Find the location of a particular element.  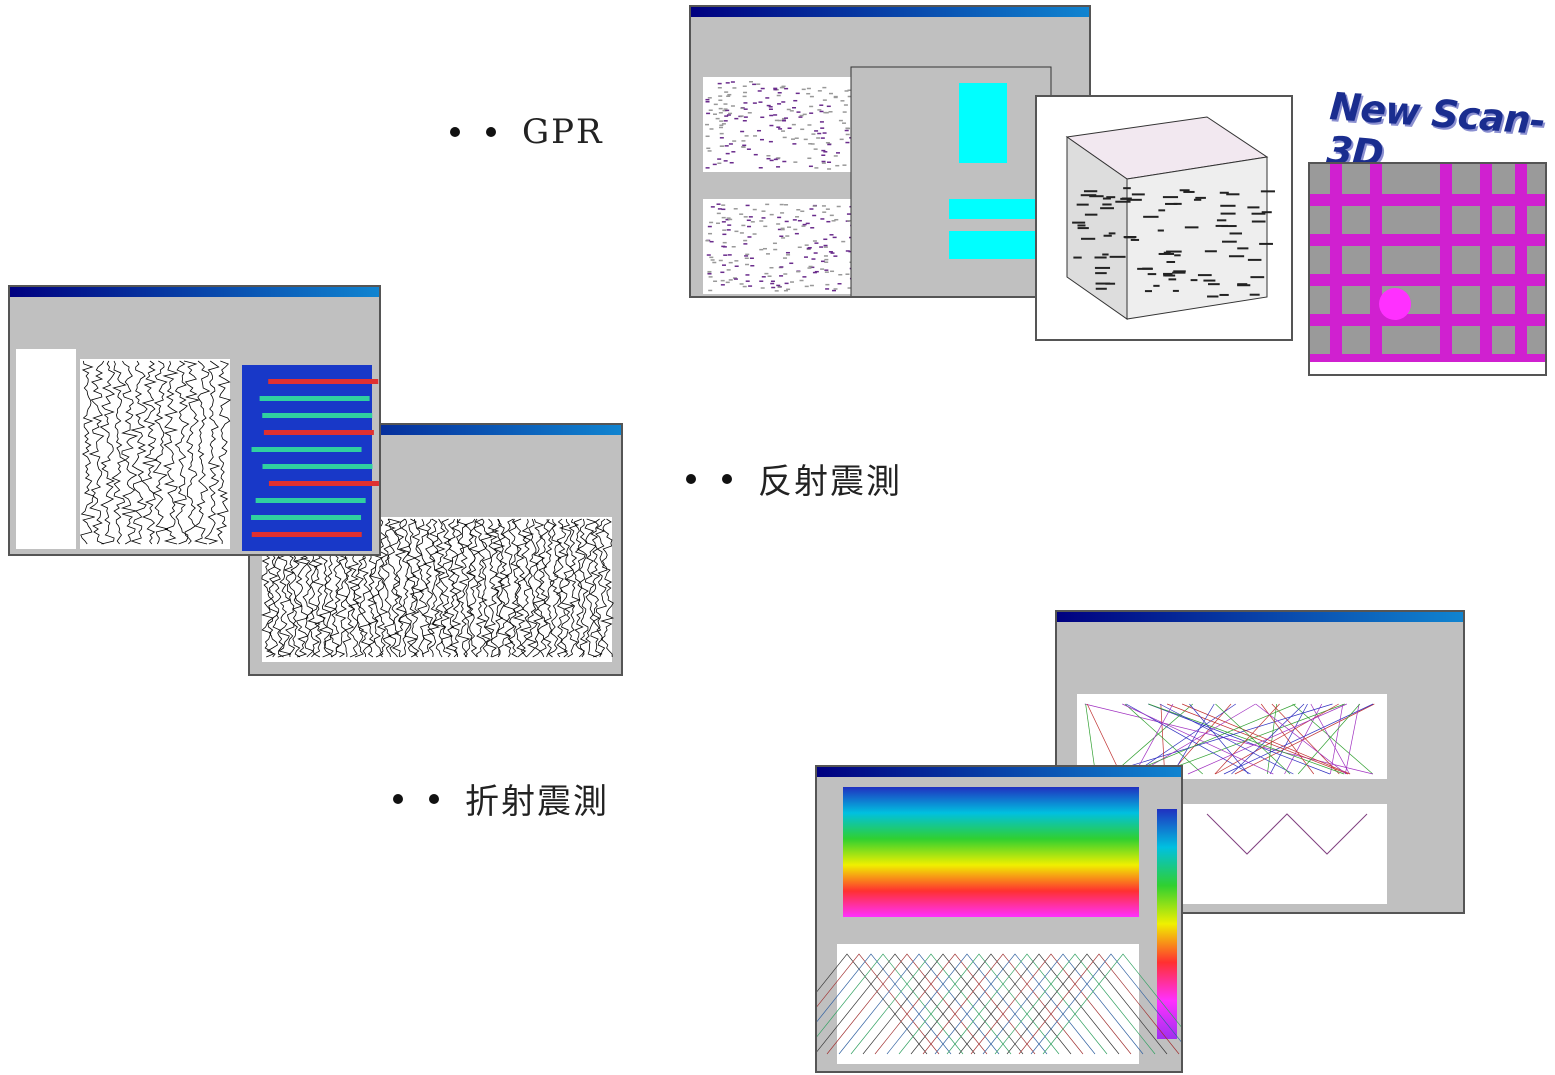

dot is located at coordinates (691, 478).